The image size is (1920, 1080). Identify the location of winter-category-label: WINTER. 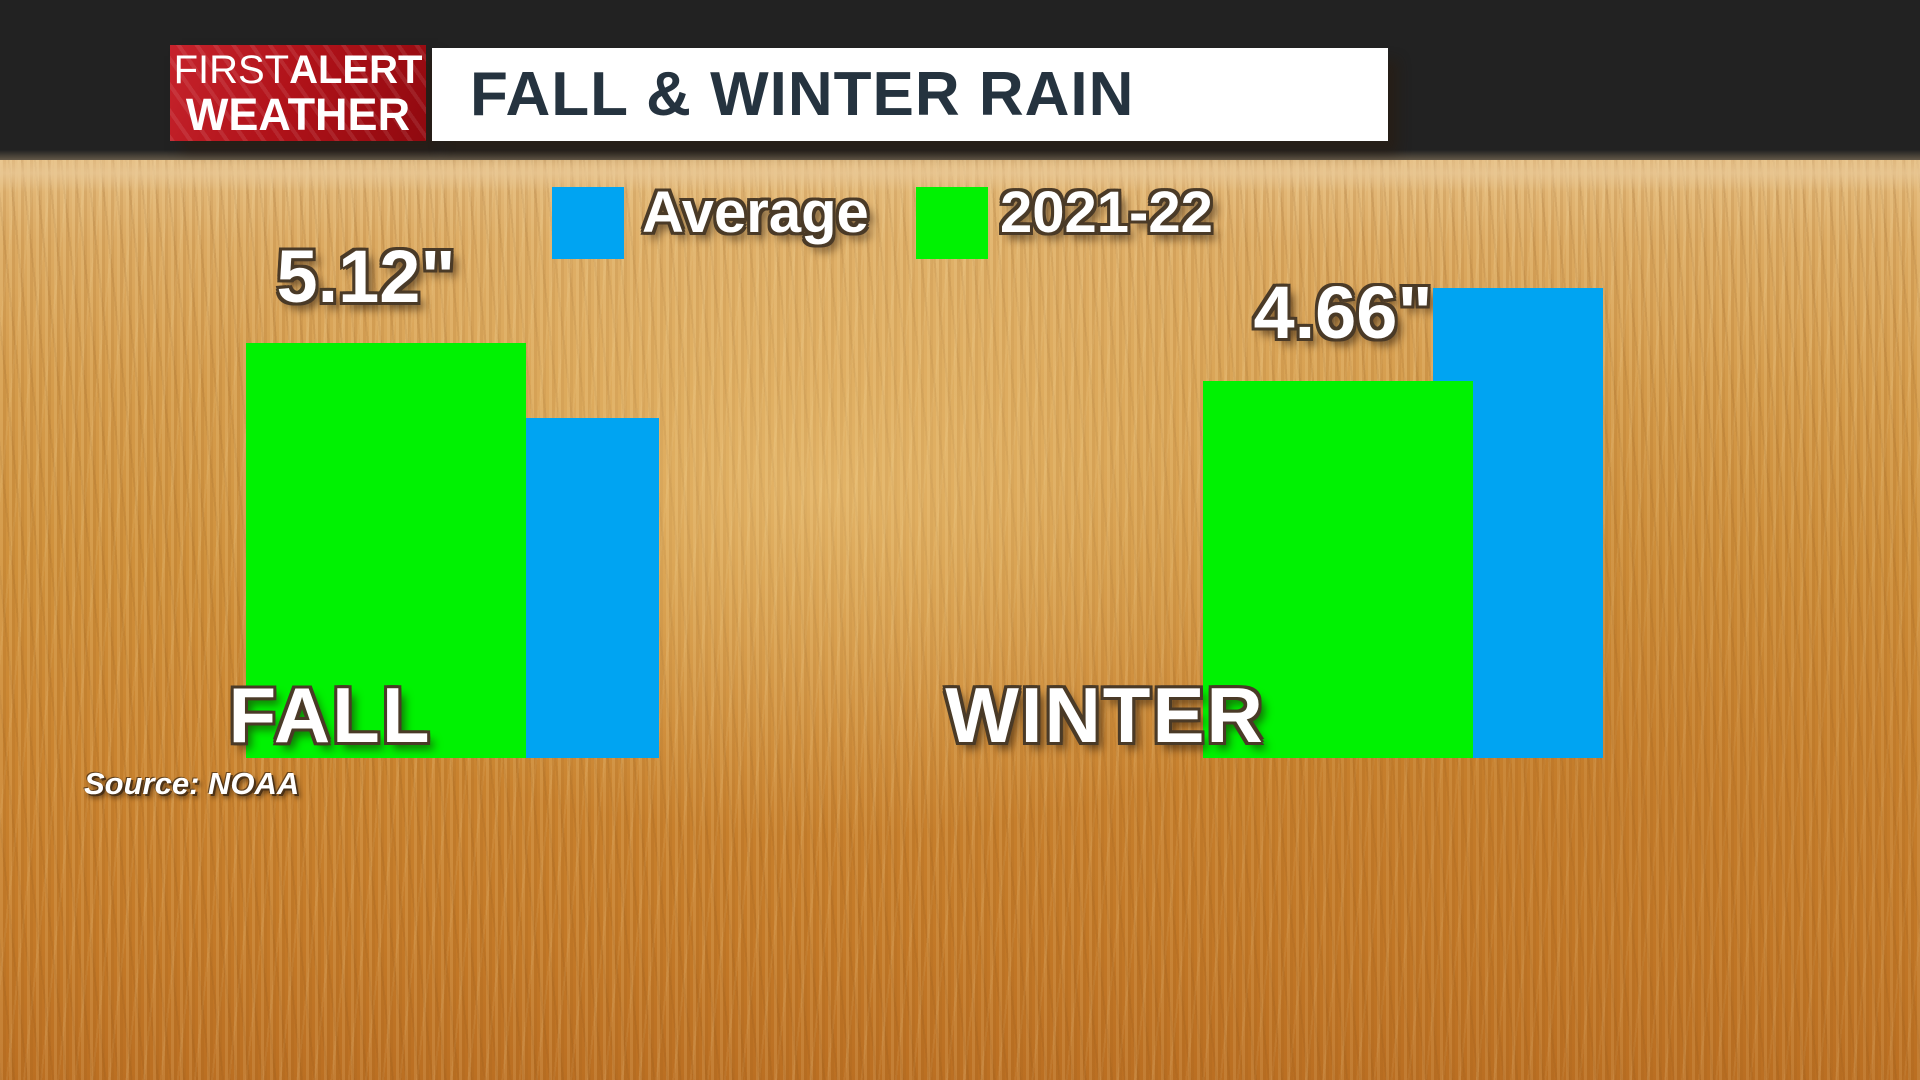
(1105, 715).